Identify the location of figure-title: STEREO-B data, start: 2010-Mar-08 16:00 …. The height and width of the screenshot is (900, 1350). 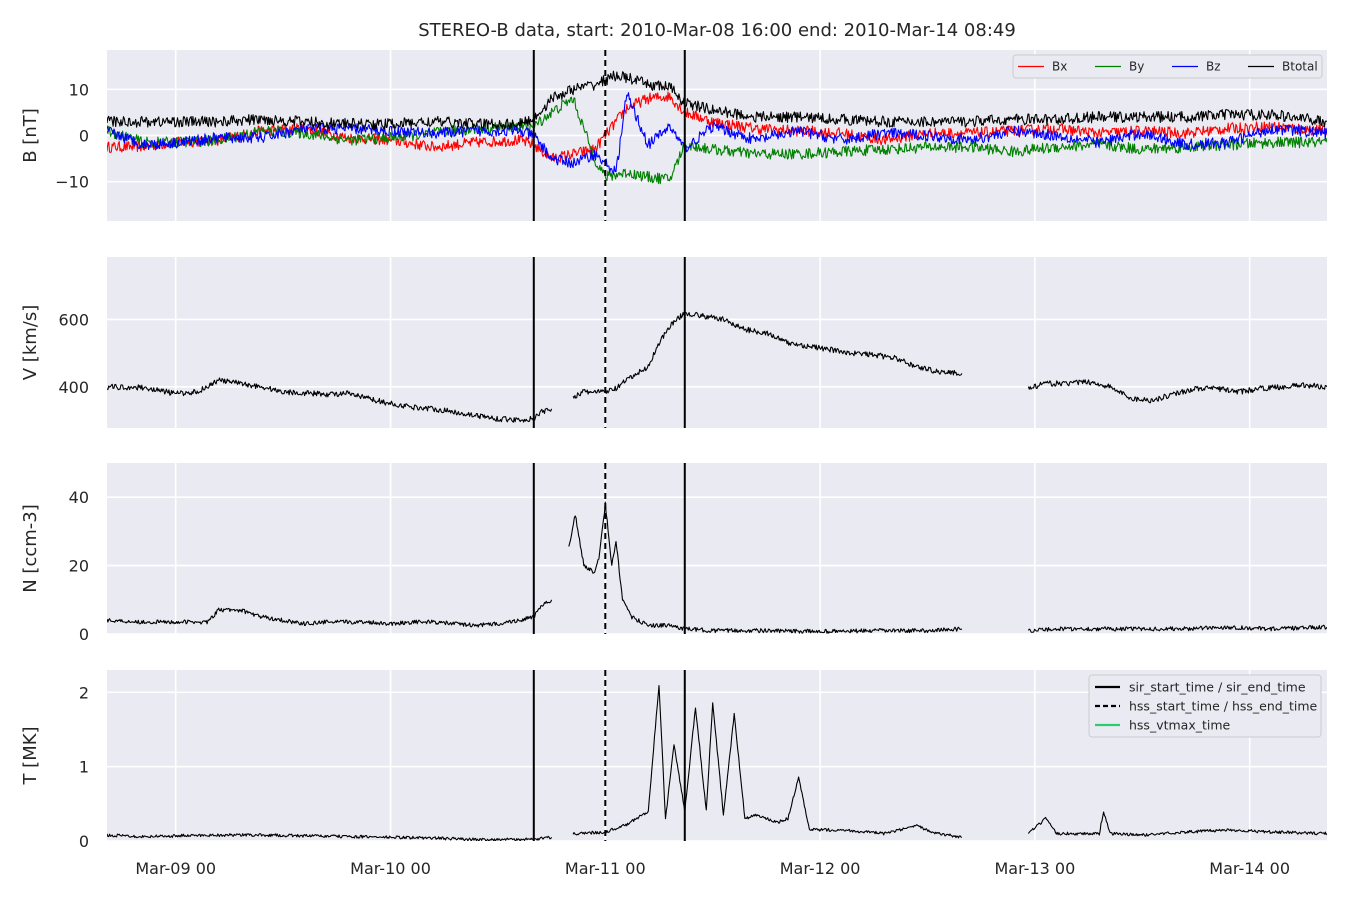
(717, 30).